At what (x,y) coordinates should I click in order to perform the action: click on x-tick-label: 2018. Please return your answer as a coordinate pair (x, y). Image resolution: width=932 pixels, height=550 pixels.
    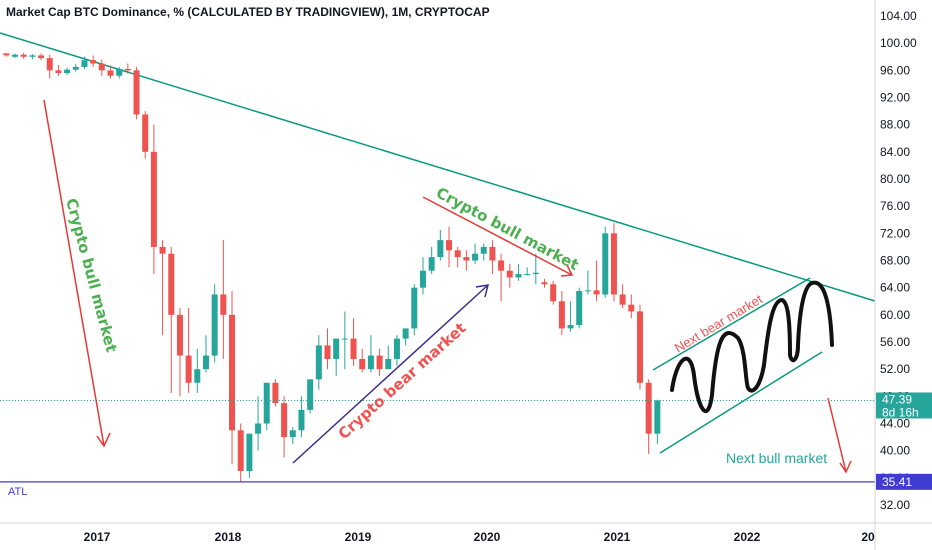
    Looking at the image, I should click on (228, 537).